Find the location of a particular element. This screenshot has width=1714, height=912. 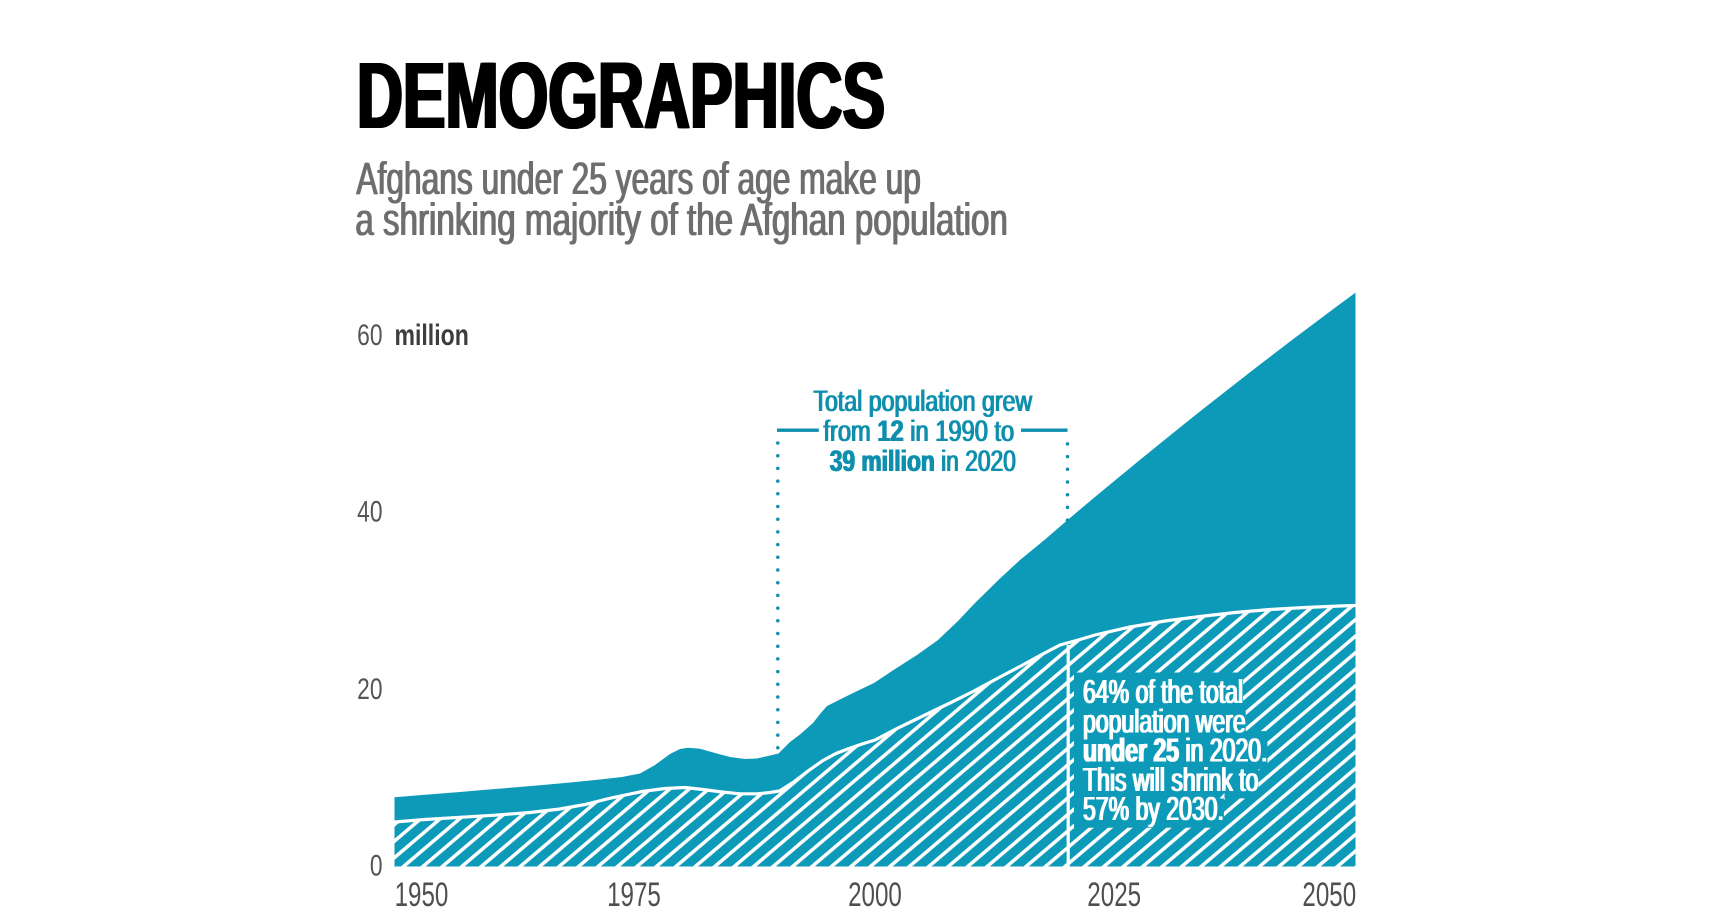

svg-text: 1975 is located at coordinates (634, 891).